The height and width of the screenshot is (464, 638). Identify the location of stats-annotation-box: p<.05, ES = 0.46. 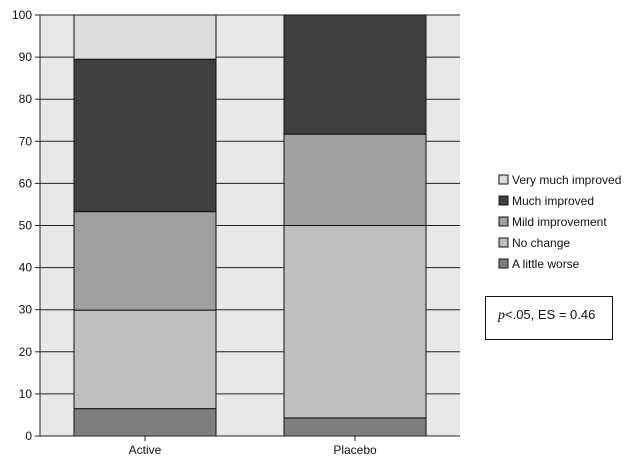
(549, 318).